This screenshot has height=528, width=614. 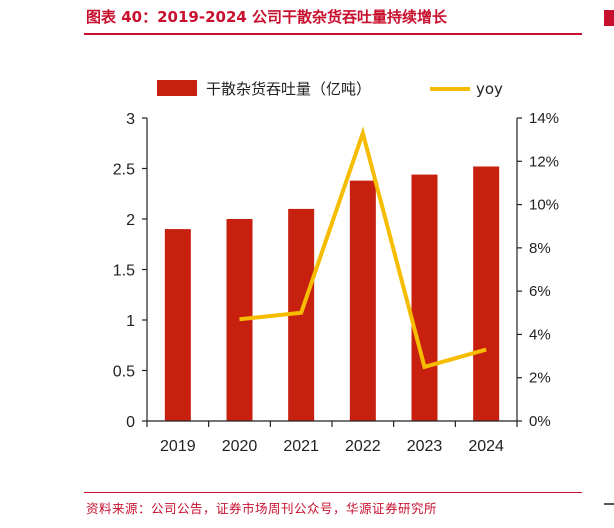 What do you see at coordinates (363, 446) in the screenshot?
I see `x-tick-label: 2022` at bounding box center [363, 446].